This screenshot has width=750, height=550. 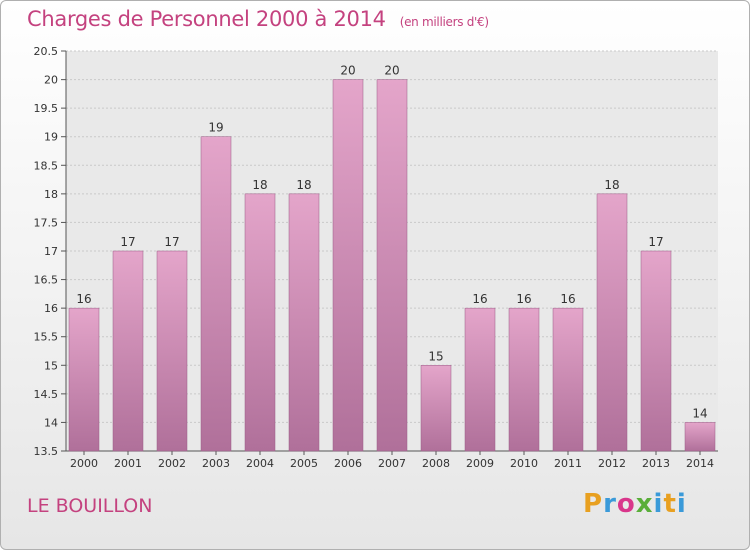 What do you see at coordinates (656, 463) in the screenshot?
I see `x-tick-label: 2013` at bounding box center [656, 463].